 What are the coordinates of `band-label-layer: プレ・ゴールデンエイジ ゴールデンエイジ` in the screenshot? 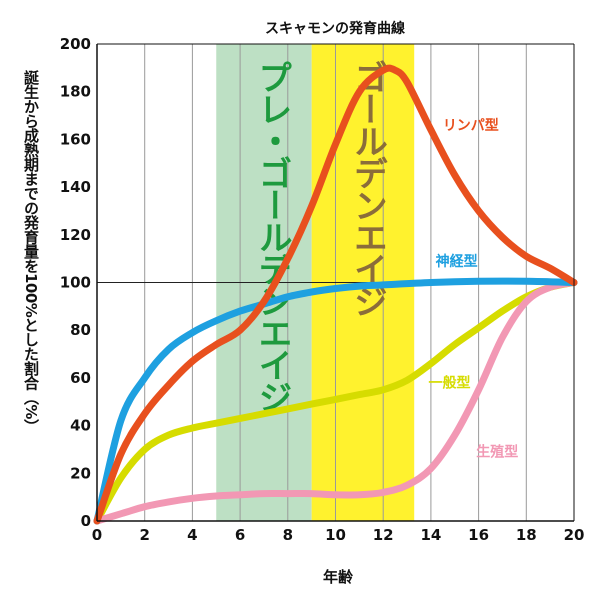 It's located at (319, 235).